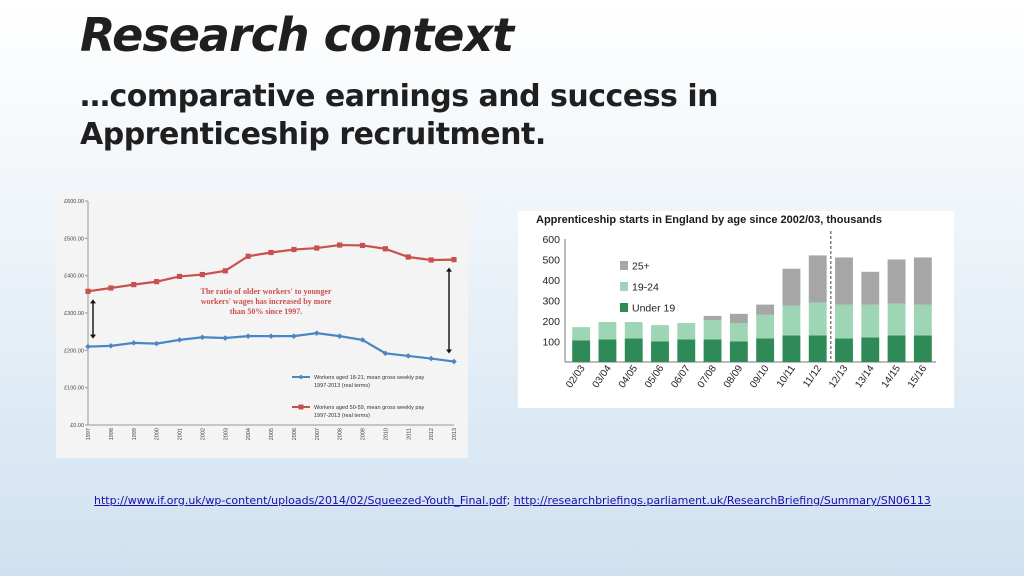  What do you see at coordinates (629, 376) in the screenshot?
I see `x-tick-label: 04/05` at bounding box center [629, 376].